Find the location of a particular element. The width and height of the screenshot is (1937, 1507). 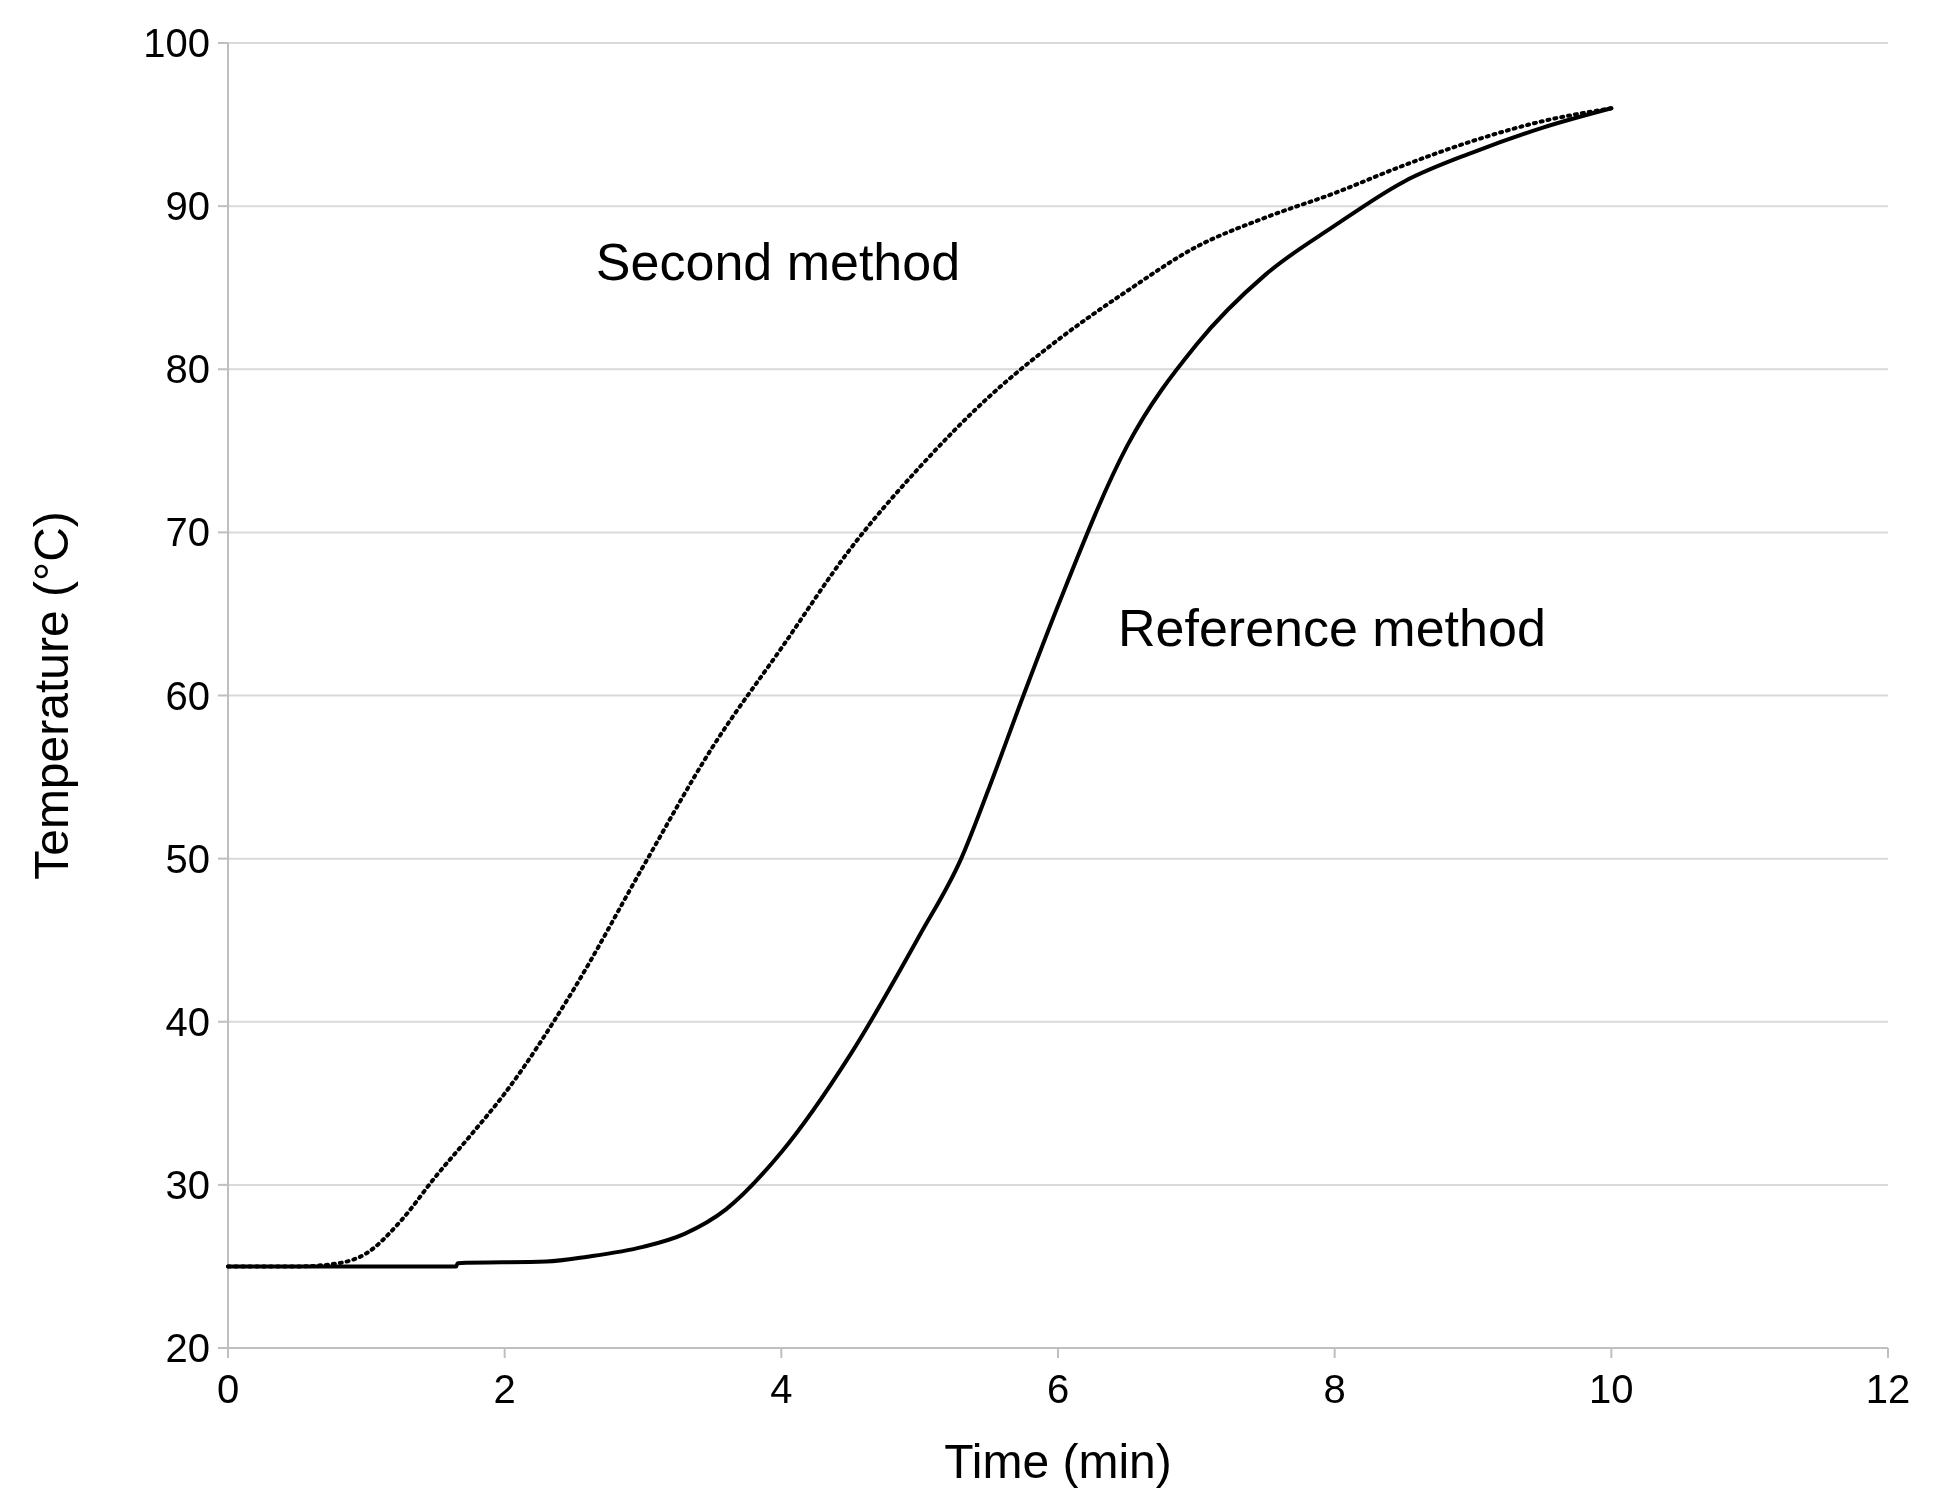

x-tick-label: 2 is located at coordinates (504, 1389).